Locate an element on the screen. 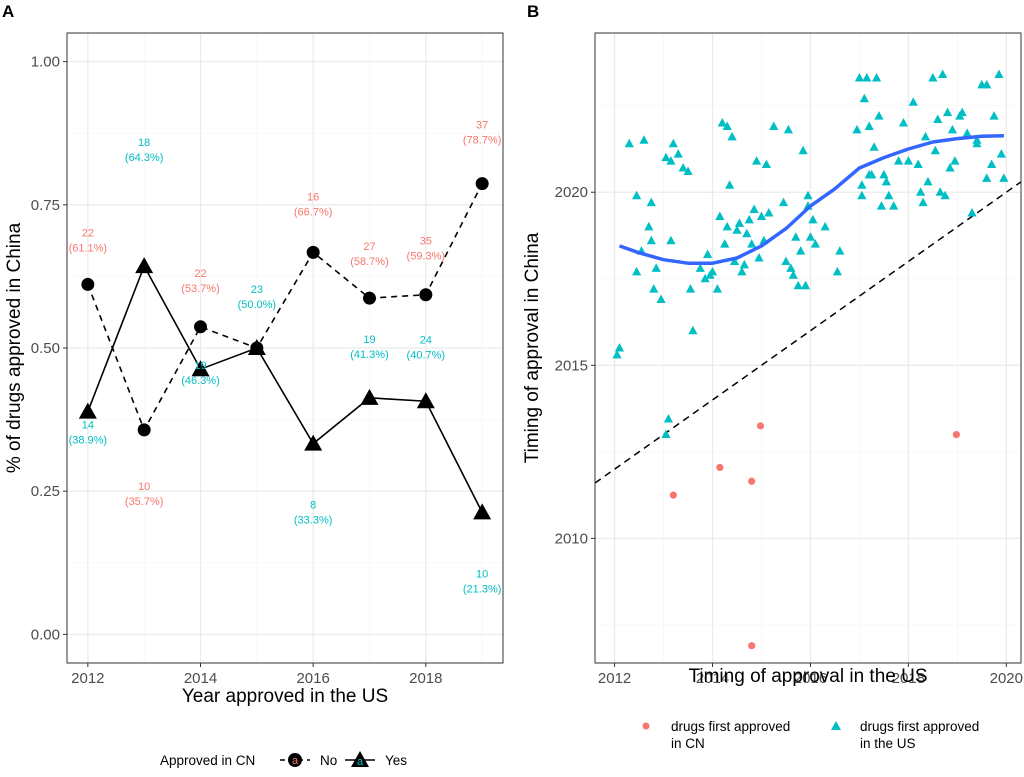 This screenshot has width=1024, height=777. annotation-percent-yes-2017: (41.3%) is located at coordinates (369, 355).